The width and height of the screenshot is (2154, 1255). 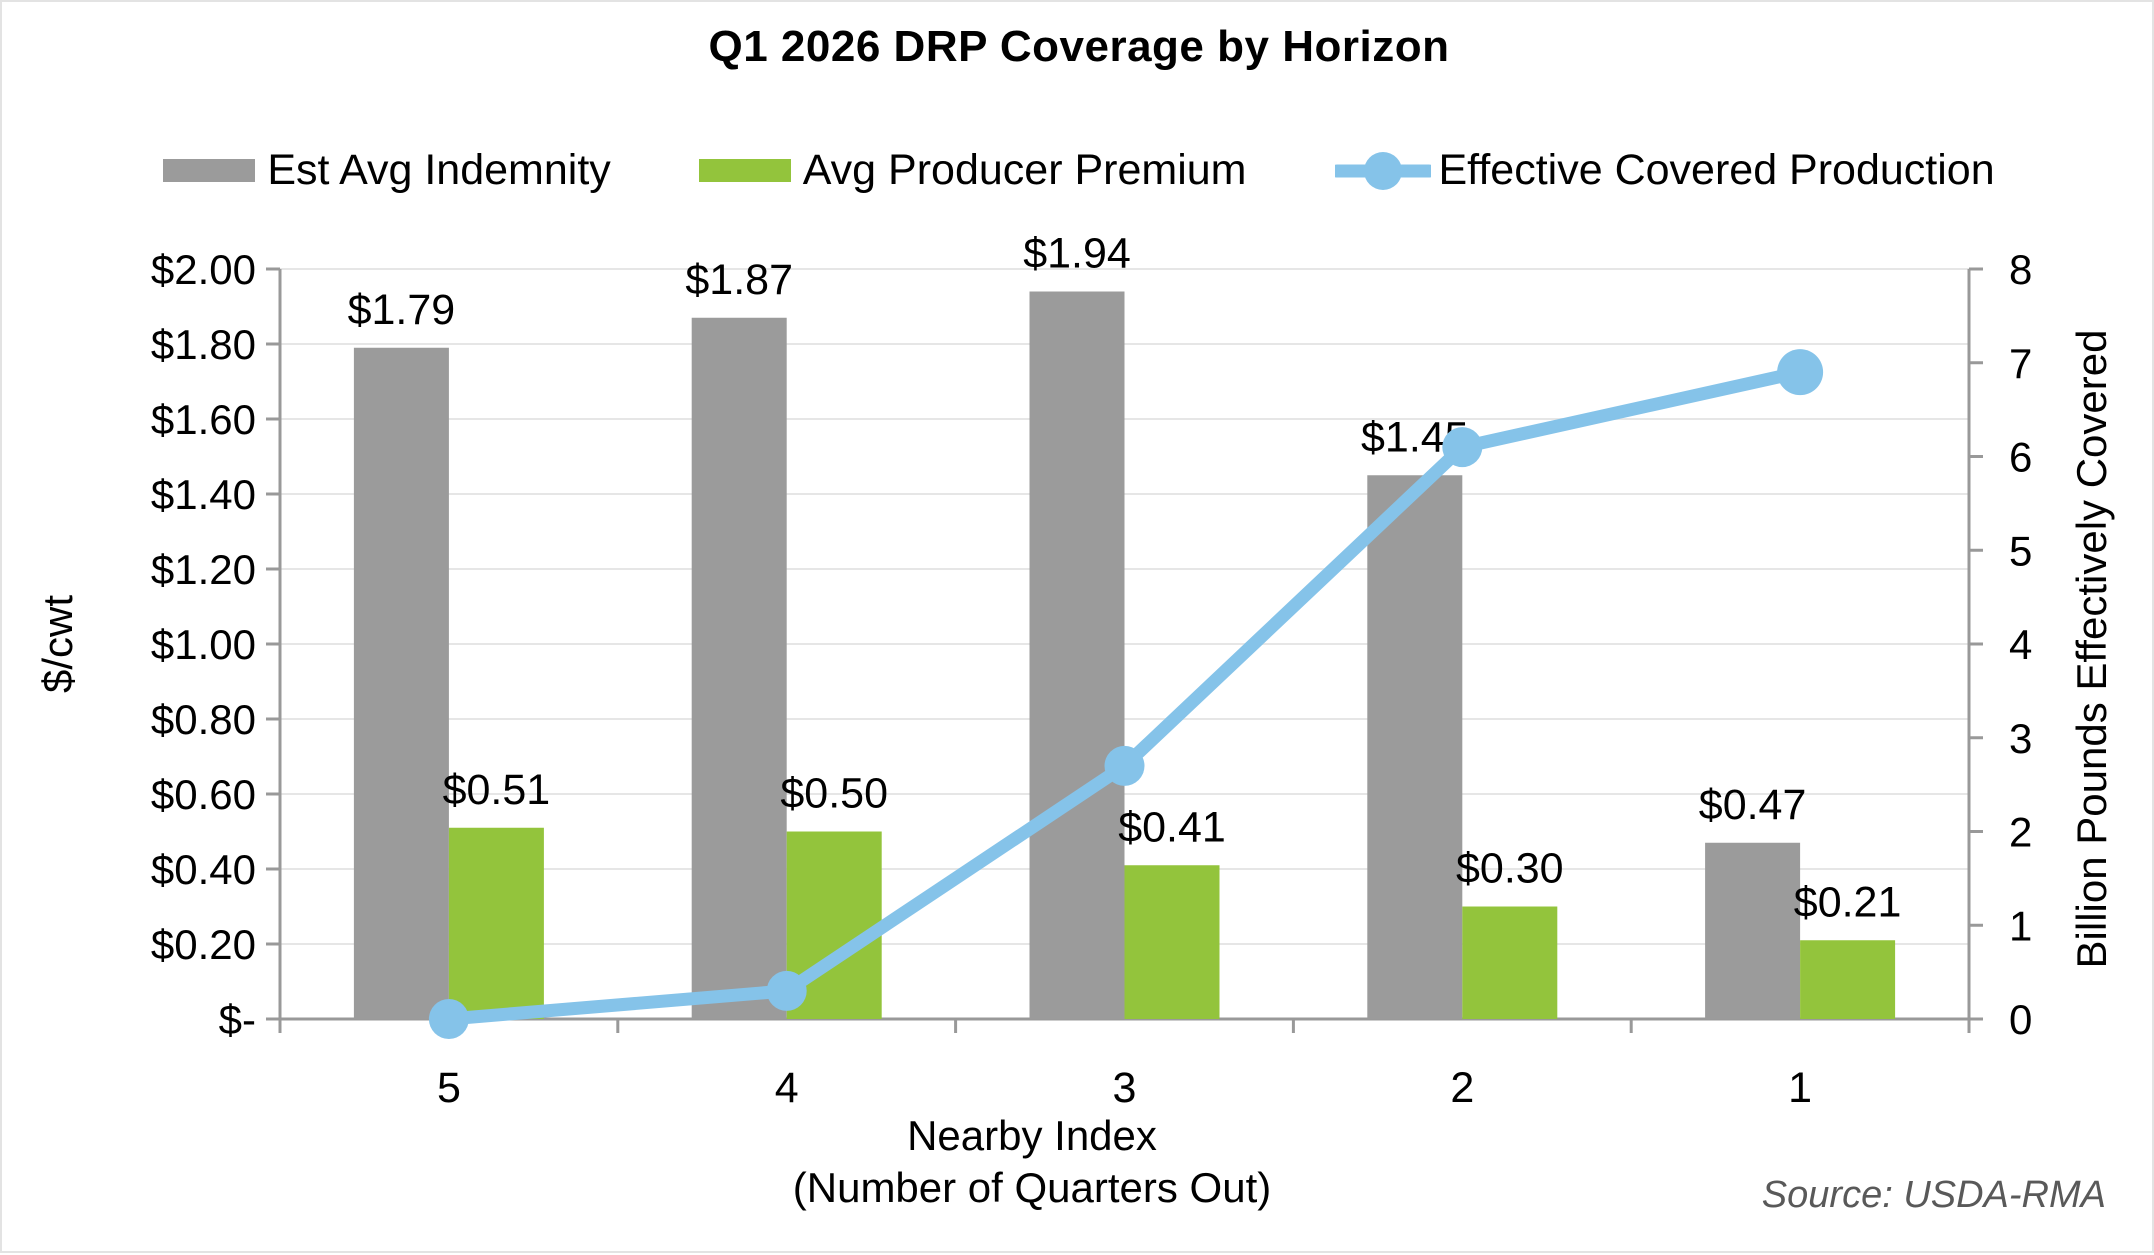 I want to click on legend-label: Est Avg Indemnity, so click(x=439, y=170).